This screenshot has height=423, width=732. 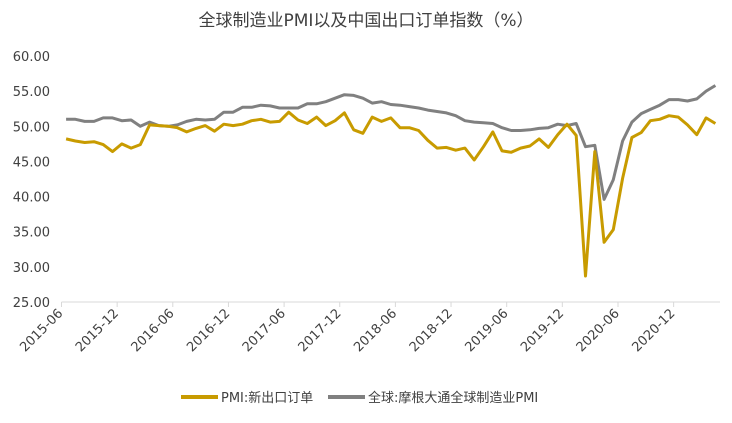 I want to click on x-tick-label: 2017-12, so click(x=320, y=330).